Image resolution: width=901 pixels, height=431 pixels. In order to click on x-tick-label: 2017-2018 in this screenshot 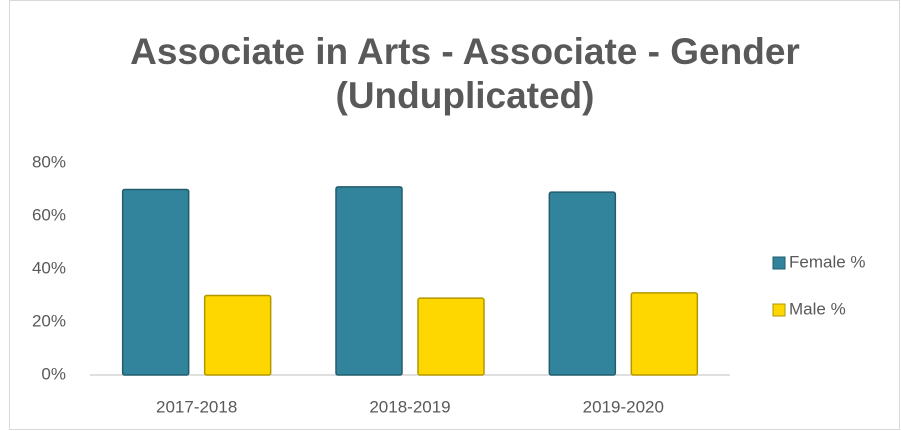, I will do `click(196, 406)`.